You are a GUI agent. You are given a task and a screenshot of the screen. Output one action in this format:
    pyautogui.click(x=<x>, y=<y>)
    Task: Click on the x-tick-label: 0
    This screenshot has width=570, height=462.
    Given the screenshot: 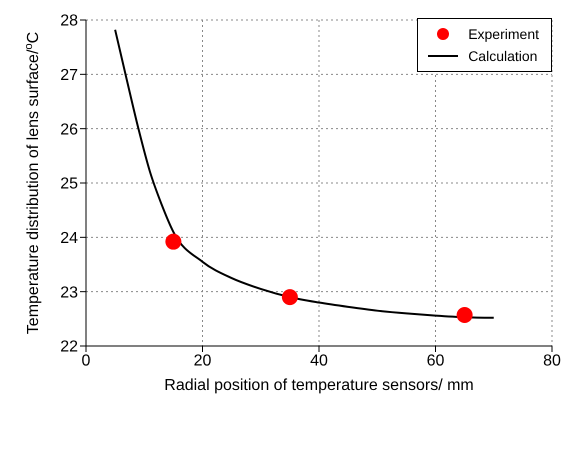 What is the action you would take?
    pyautogui.click(x=86, y=361)
    